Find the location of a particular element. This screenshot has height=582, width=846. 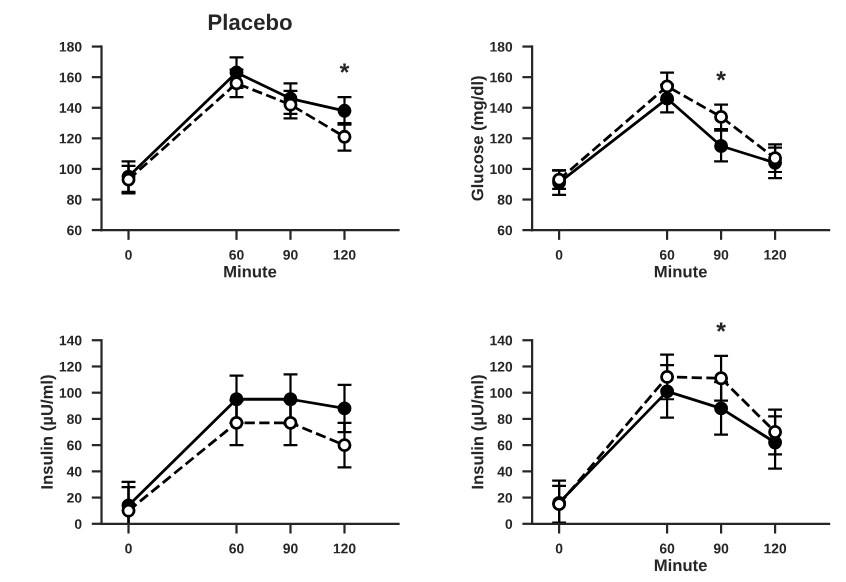

y-axis-title: Glucose (mg/dl) is located at coordinates (479, 138).